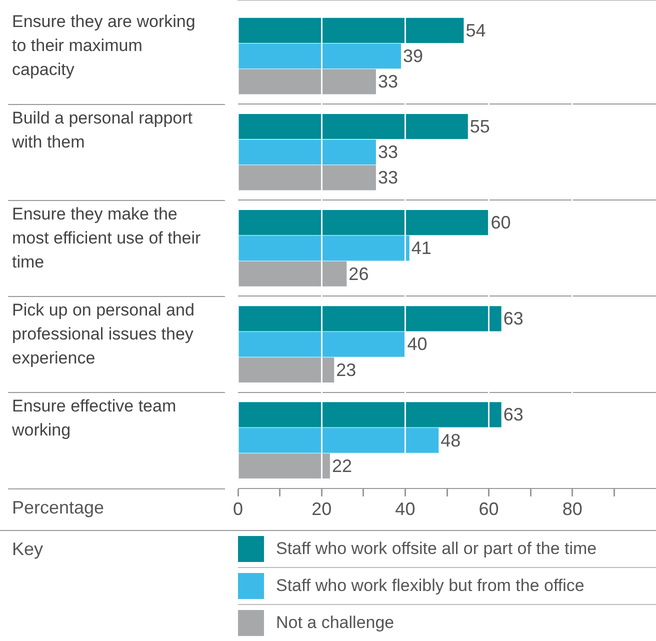 The width and height of the screenshot is (656, 641). Describe the element at coordinates (238, 509) in the screenshot. I see `x-tick-label: 0` at that location.